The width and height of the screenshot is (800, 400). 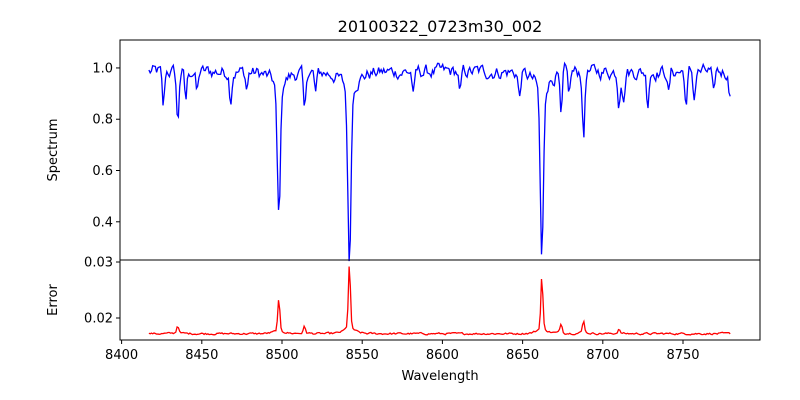 What do you see at coordinates (102, 222) in the screenshot?
I see `y-tick-label: 0.4` at bounding box center [102, 222].